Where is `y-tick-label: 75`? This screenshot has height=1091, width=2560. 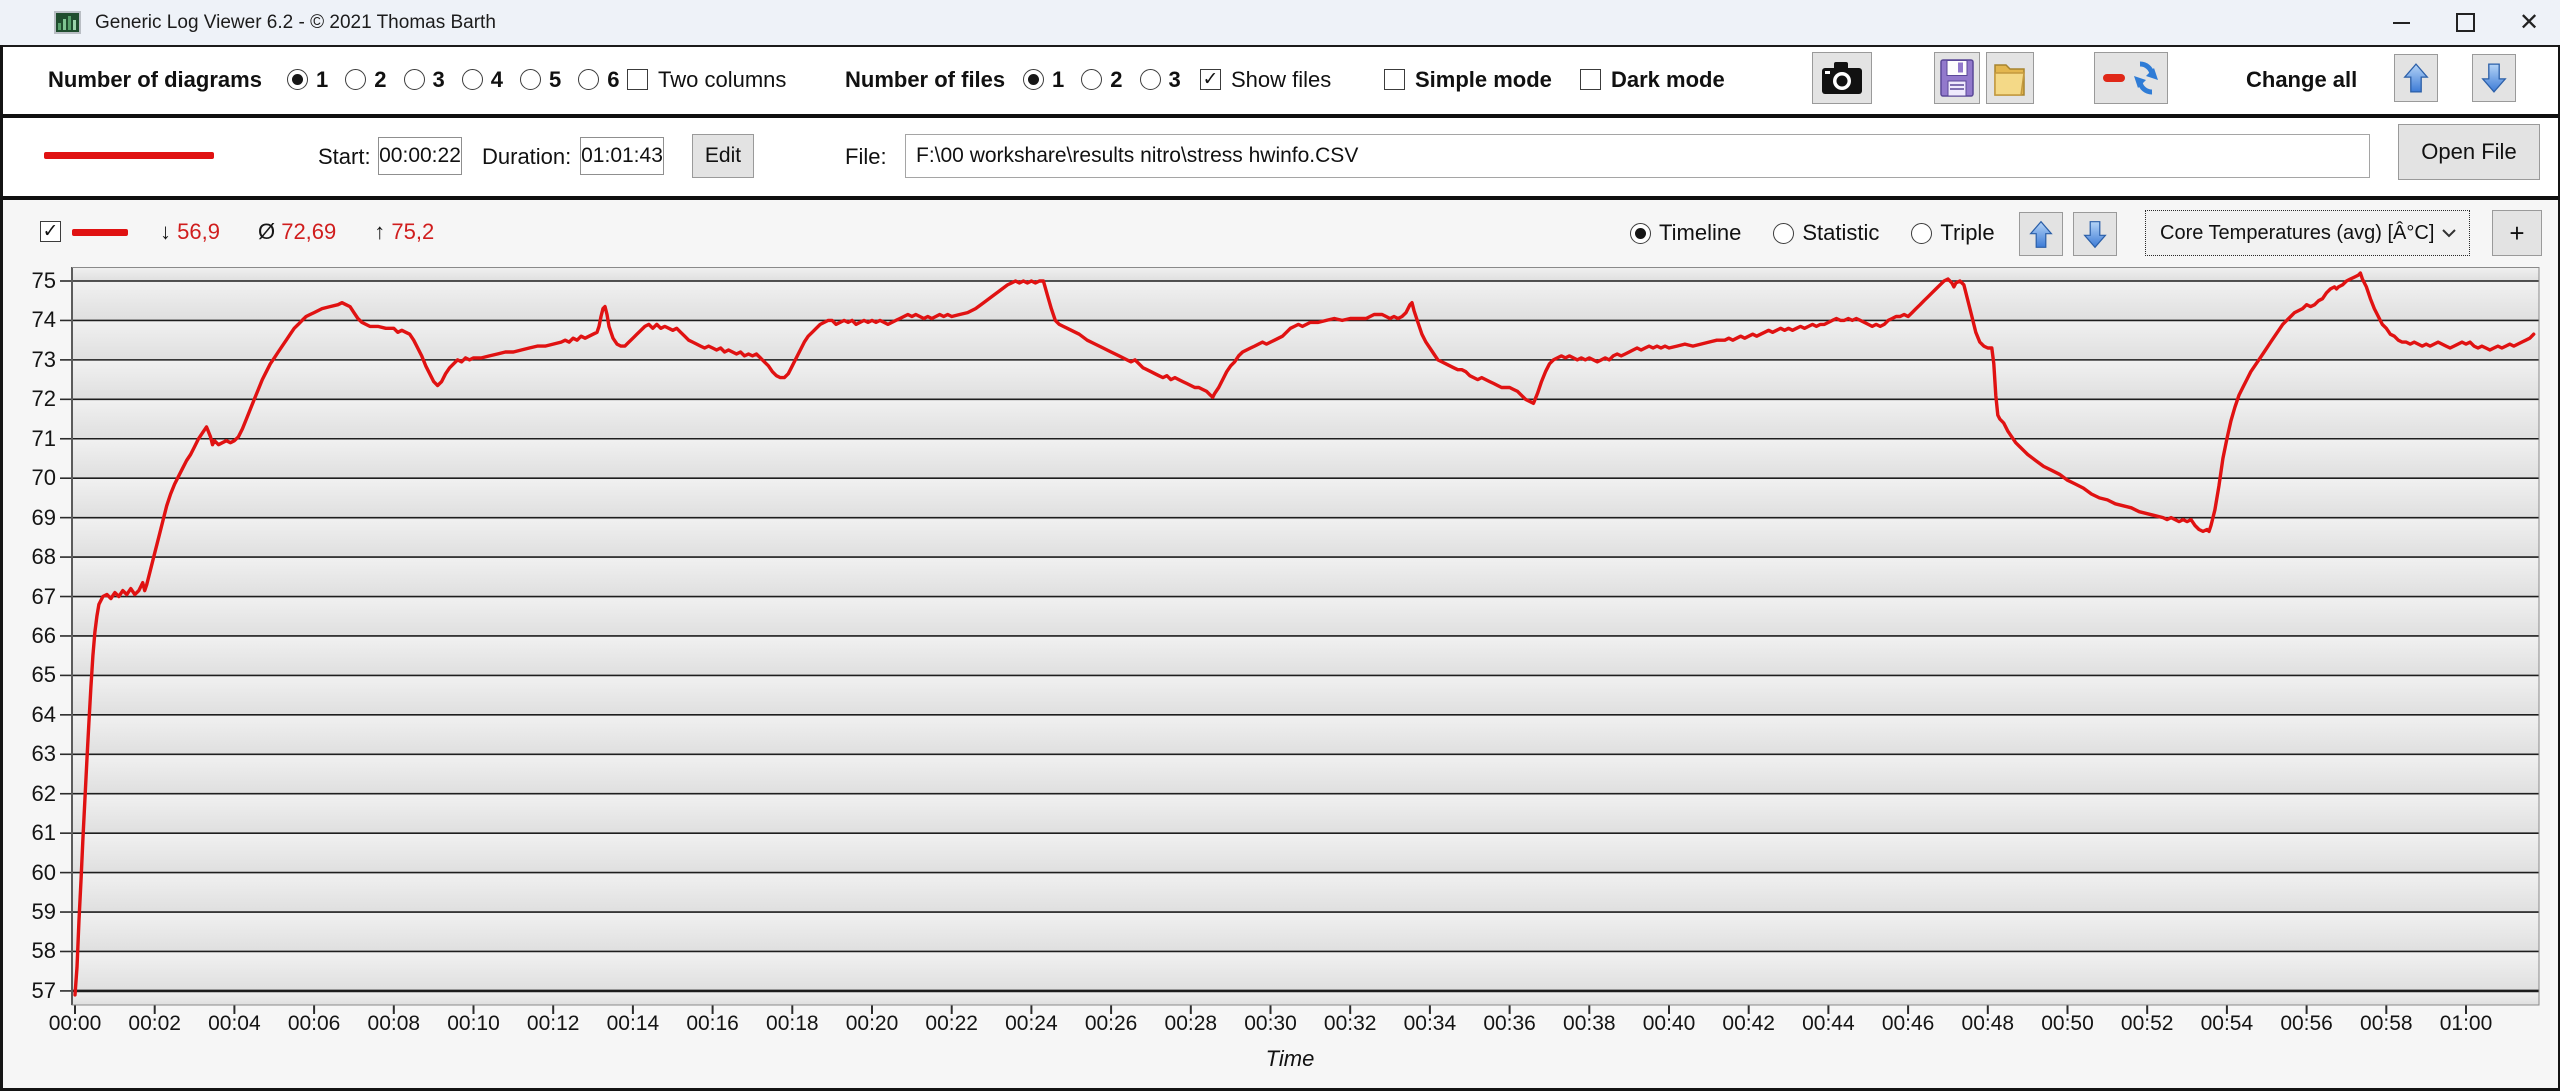
y-tick-label: 75 is located at coordinates (43, 280).